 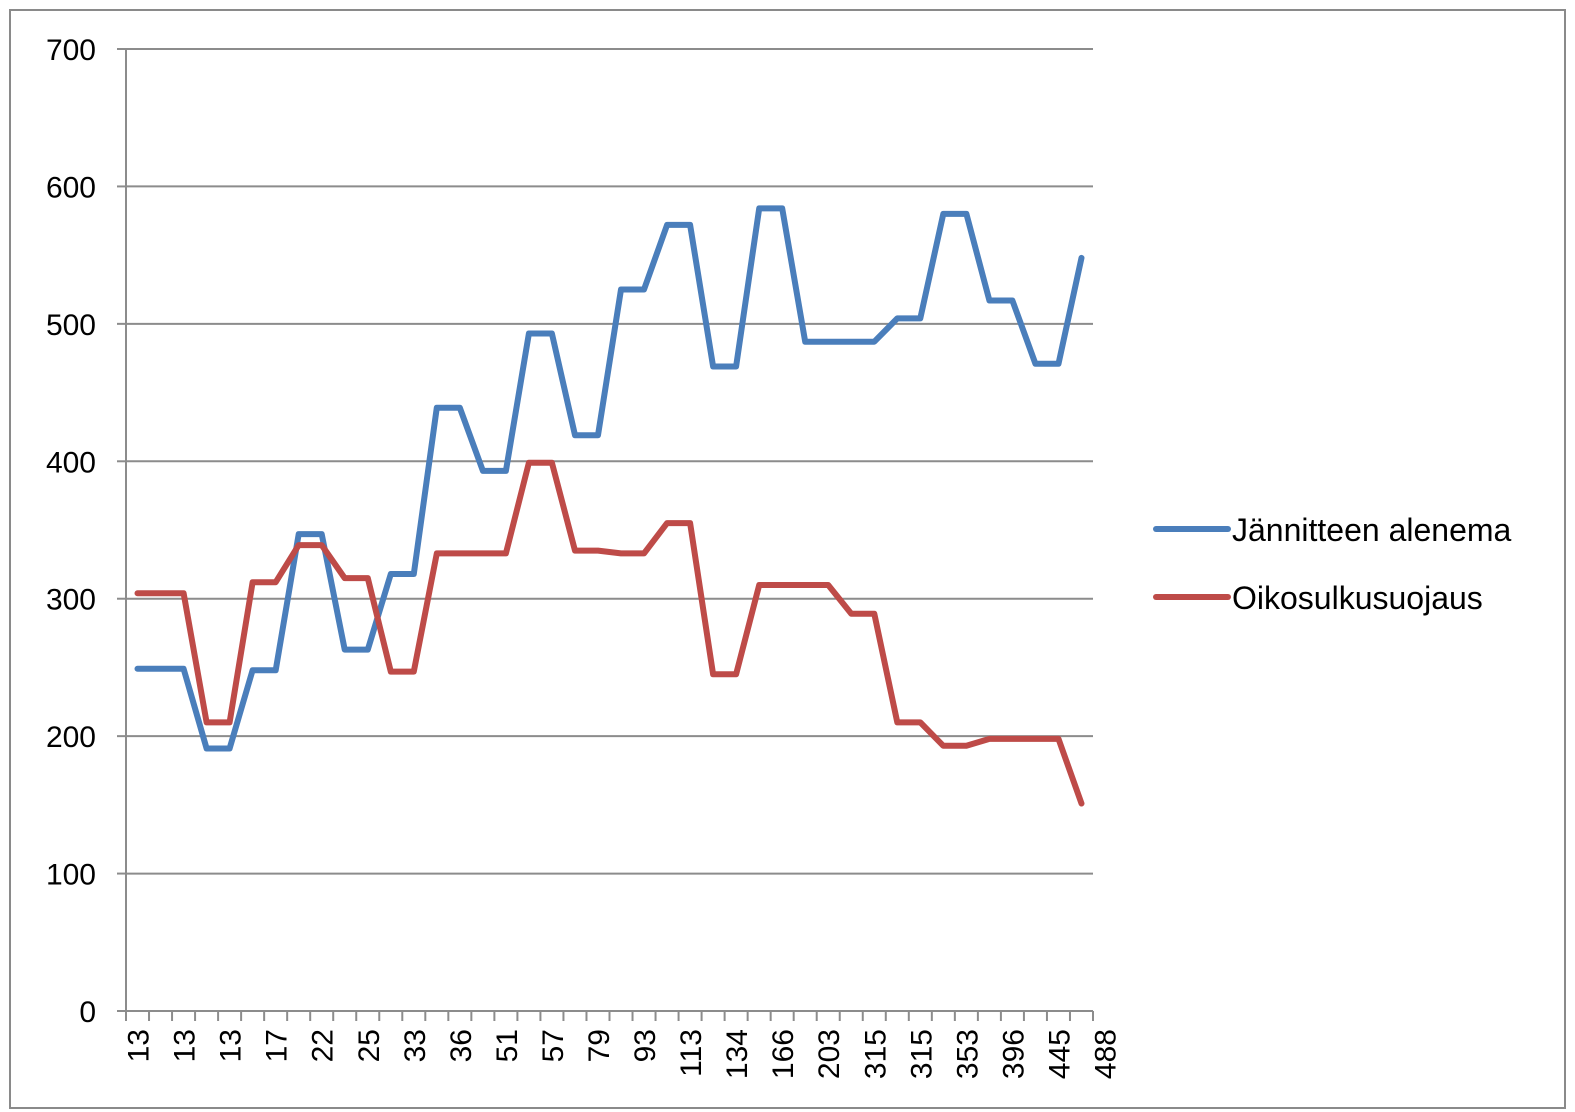 I want to click on legend-label-2: Oikosulkusuojaus, so click(x=1357, y=598).